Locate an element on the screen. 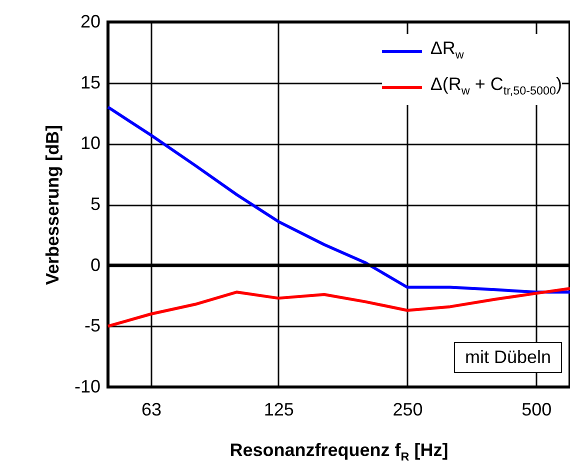 Image resolution: width=570 pixels, height=475 pixels. y-tick-label: -5 is located at coordinates (92, 326).